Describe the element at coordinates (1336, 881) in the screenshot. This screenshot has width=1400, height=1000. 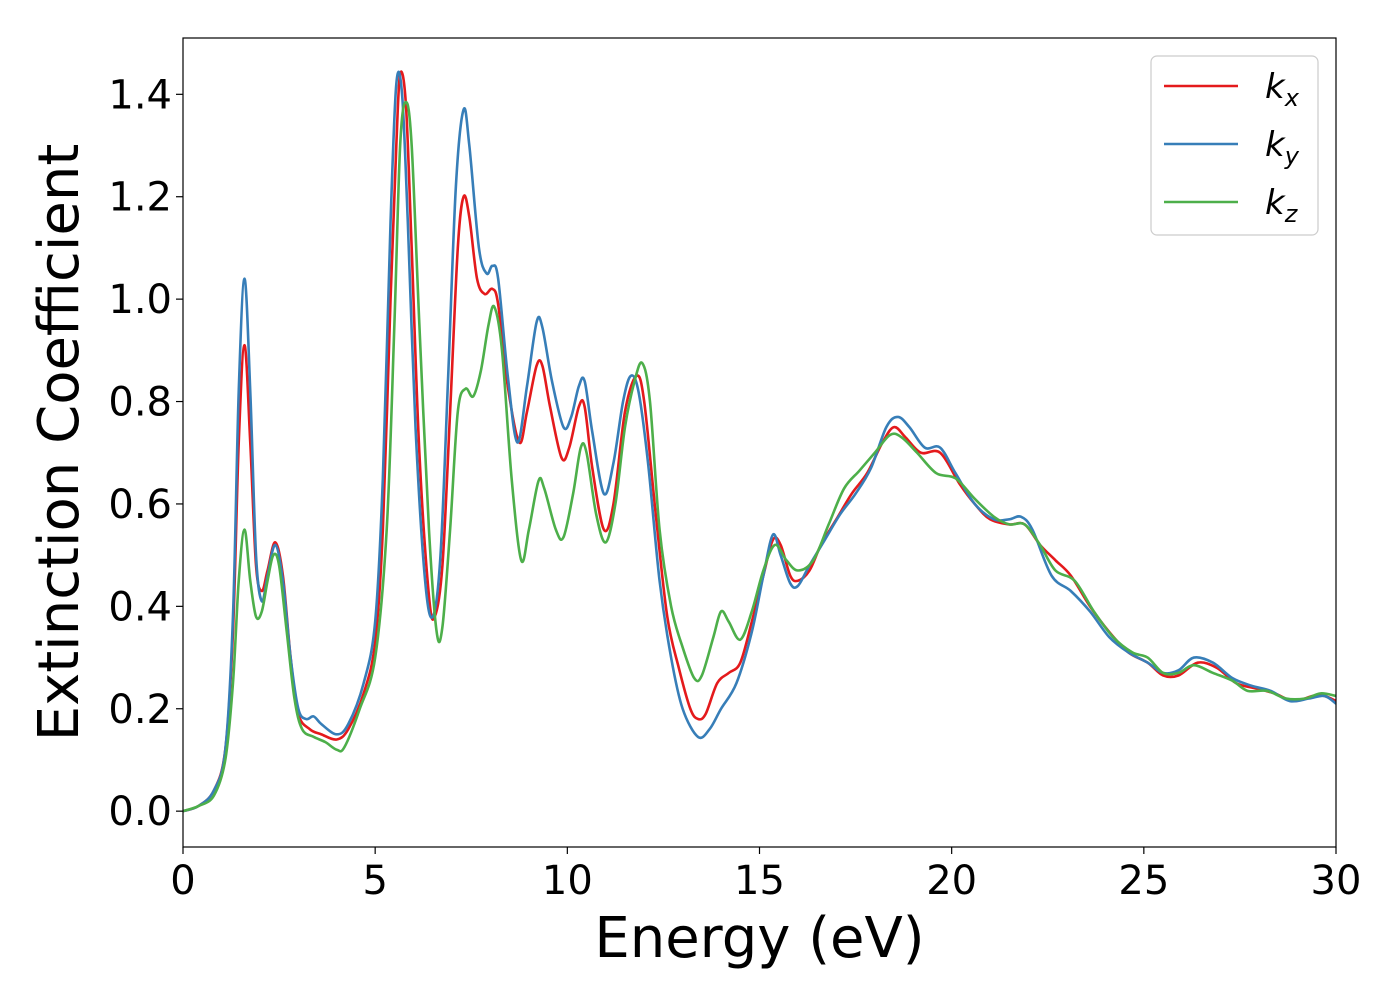
I see `x-tick-label: 30` at that location.